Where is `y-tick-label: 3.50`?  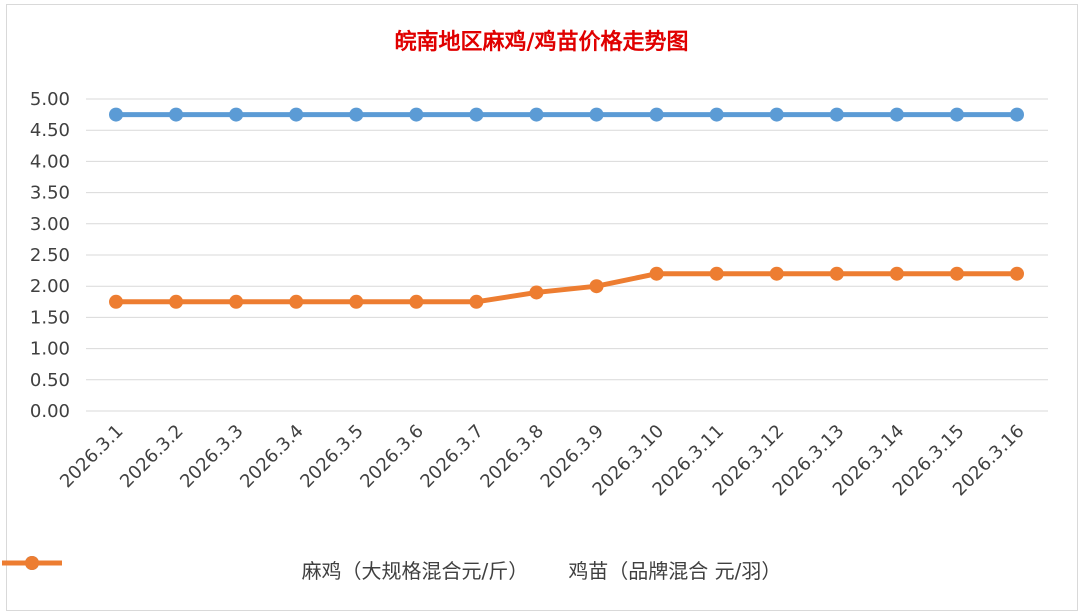 y-tick-label: 3.50 is located at coordinates (50, 193).